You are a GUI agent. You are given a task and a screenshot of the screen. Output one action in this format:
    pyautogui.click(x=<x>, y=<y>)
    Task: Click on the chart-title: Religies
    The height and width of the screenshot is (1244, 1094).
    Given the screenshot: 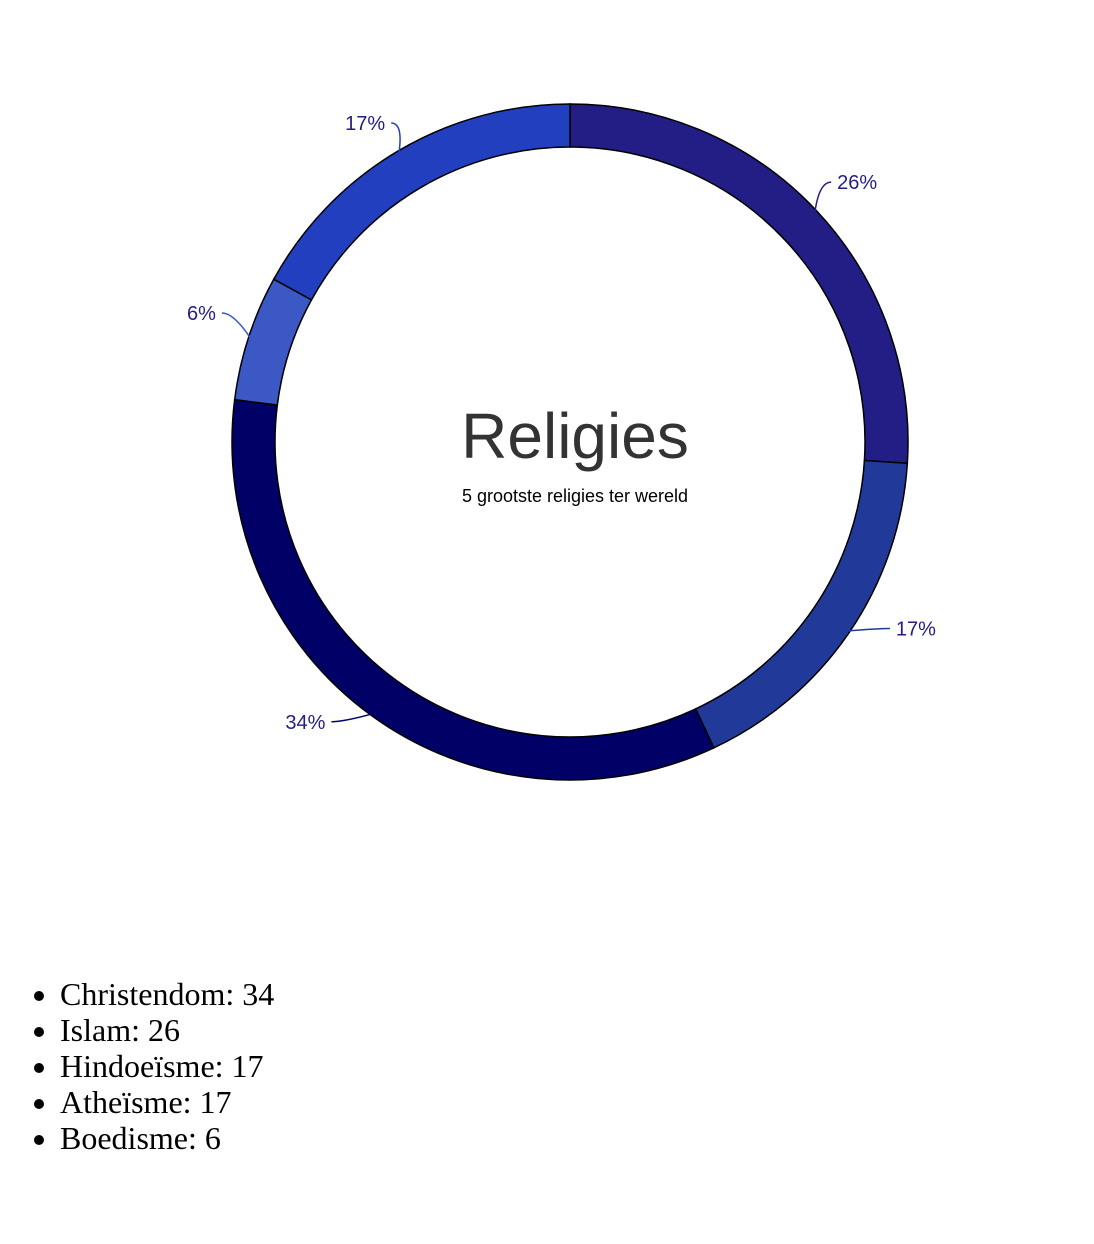 What is the action you would take?
    pyautogui.click(x=575, y=436)
    